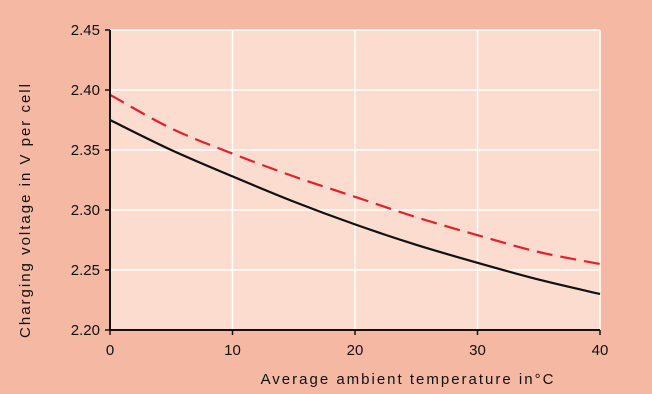  What do you see at coordinates (232, 350) in the screenshot?
I see `x-tick-label: 10` at bounding box center [232, 350].